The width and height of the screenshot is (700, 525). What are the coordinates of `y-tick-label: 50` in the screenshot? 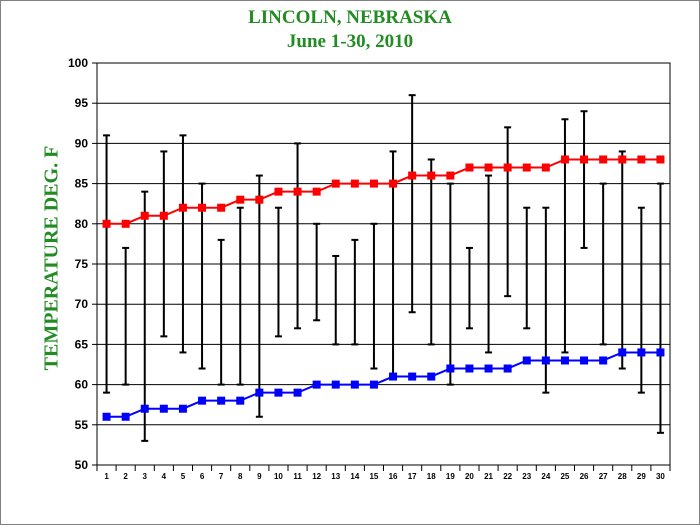 It's located at (82, 465).